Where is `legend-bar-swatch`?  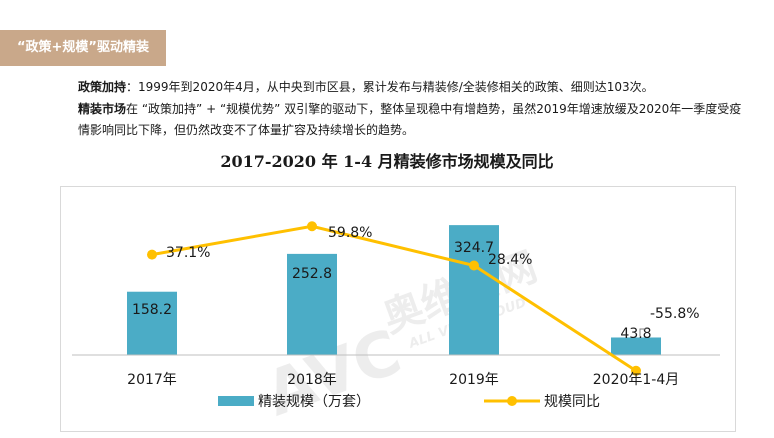
legend-bar-swatch is located at coordinates (236, 401).